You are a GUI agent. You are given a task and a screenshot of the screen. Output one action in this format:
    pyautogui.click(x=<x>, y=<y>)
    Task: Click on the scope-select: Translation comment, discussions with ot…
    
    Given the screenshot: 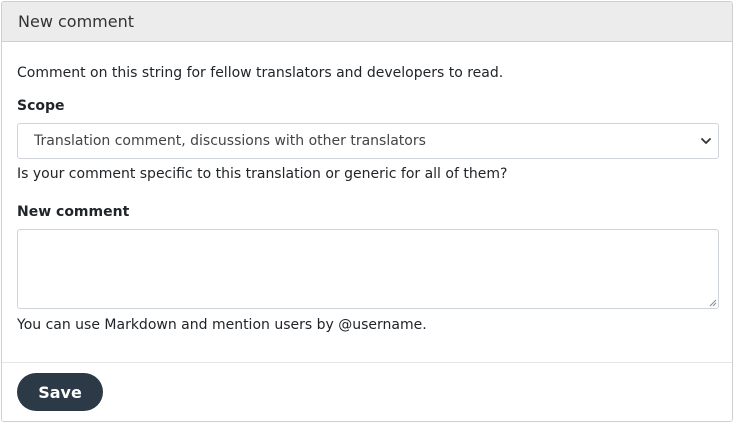 What is the action you would take?
    pyautogui.click(x=368, y=141)
    